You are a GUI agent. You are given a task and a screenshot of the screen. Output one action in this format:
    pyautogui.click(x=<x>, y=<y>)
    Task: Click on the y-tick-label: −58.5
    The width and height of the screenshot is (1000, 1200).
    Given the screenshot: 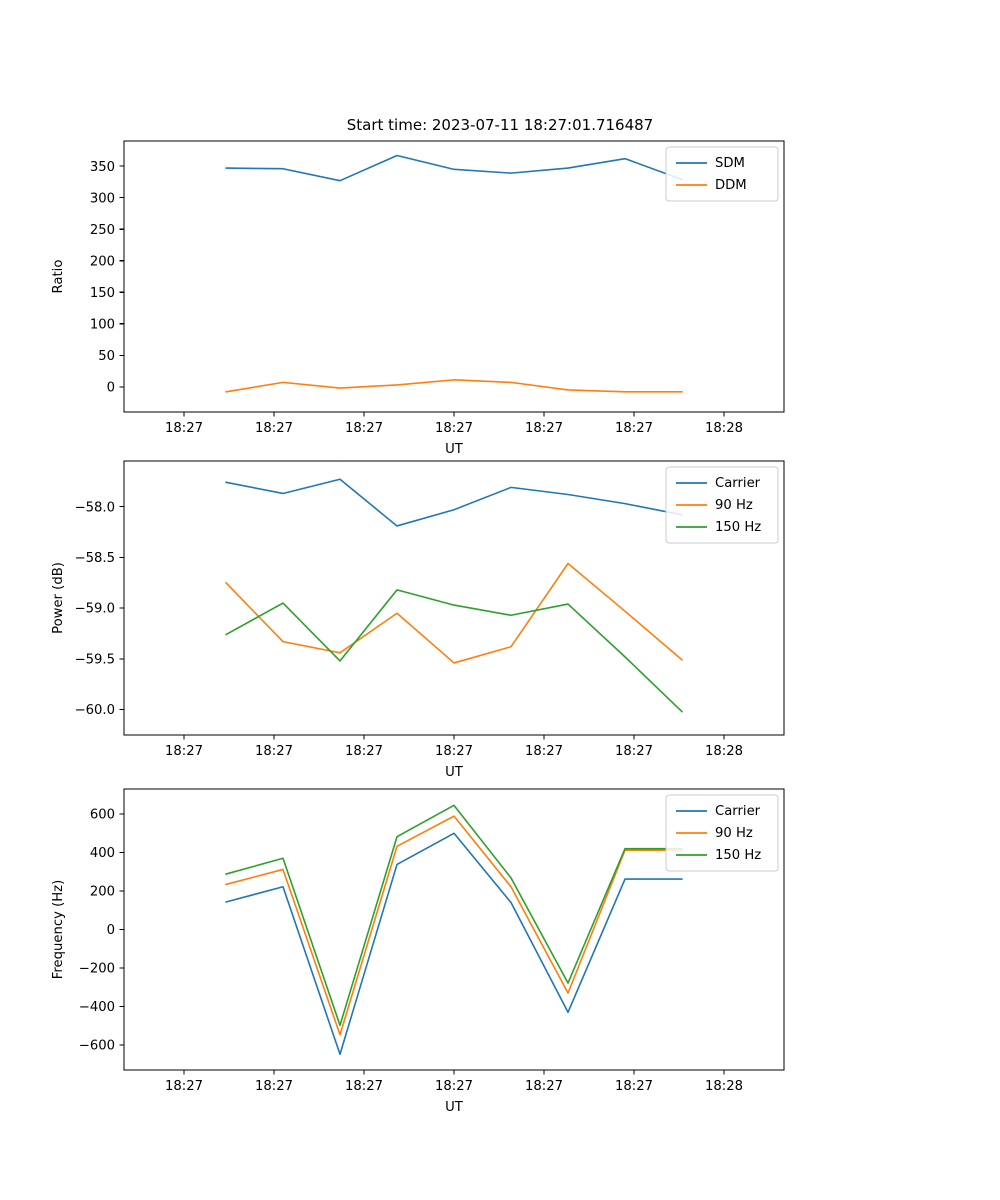 What is the action you would take?
    pyautogui.click(x=95, y=558)
    